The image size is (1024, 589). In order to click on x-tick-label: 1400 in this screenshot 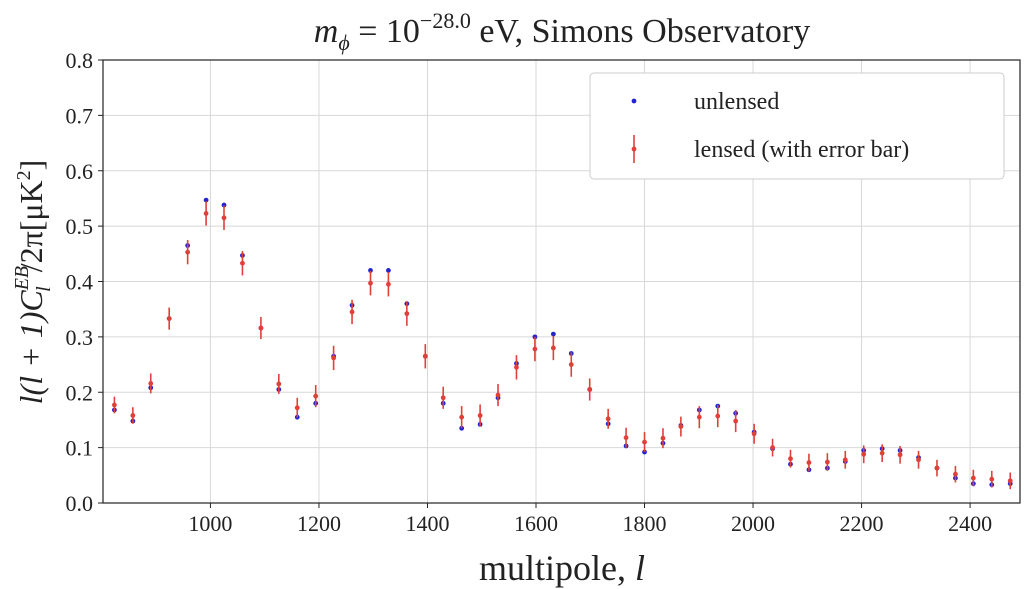, I will do `click(427, 523)`.